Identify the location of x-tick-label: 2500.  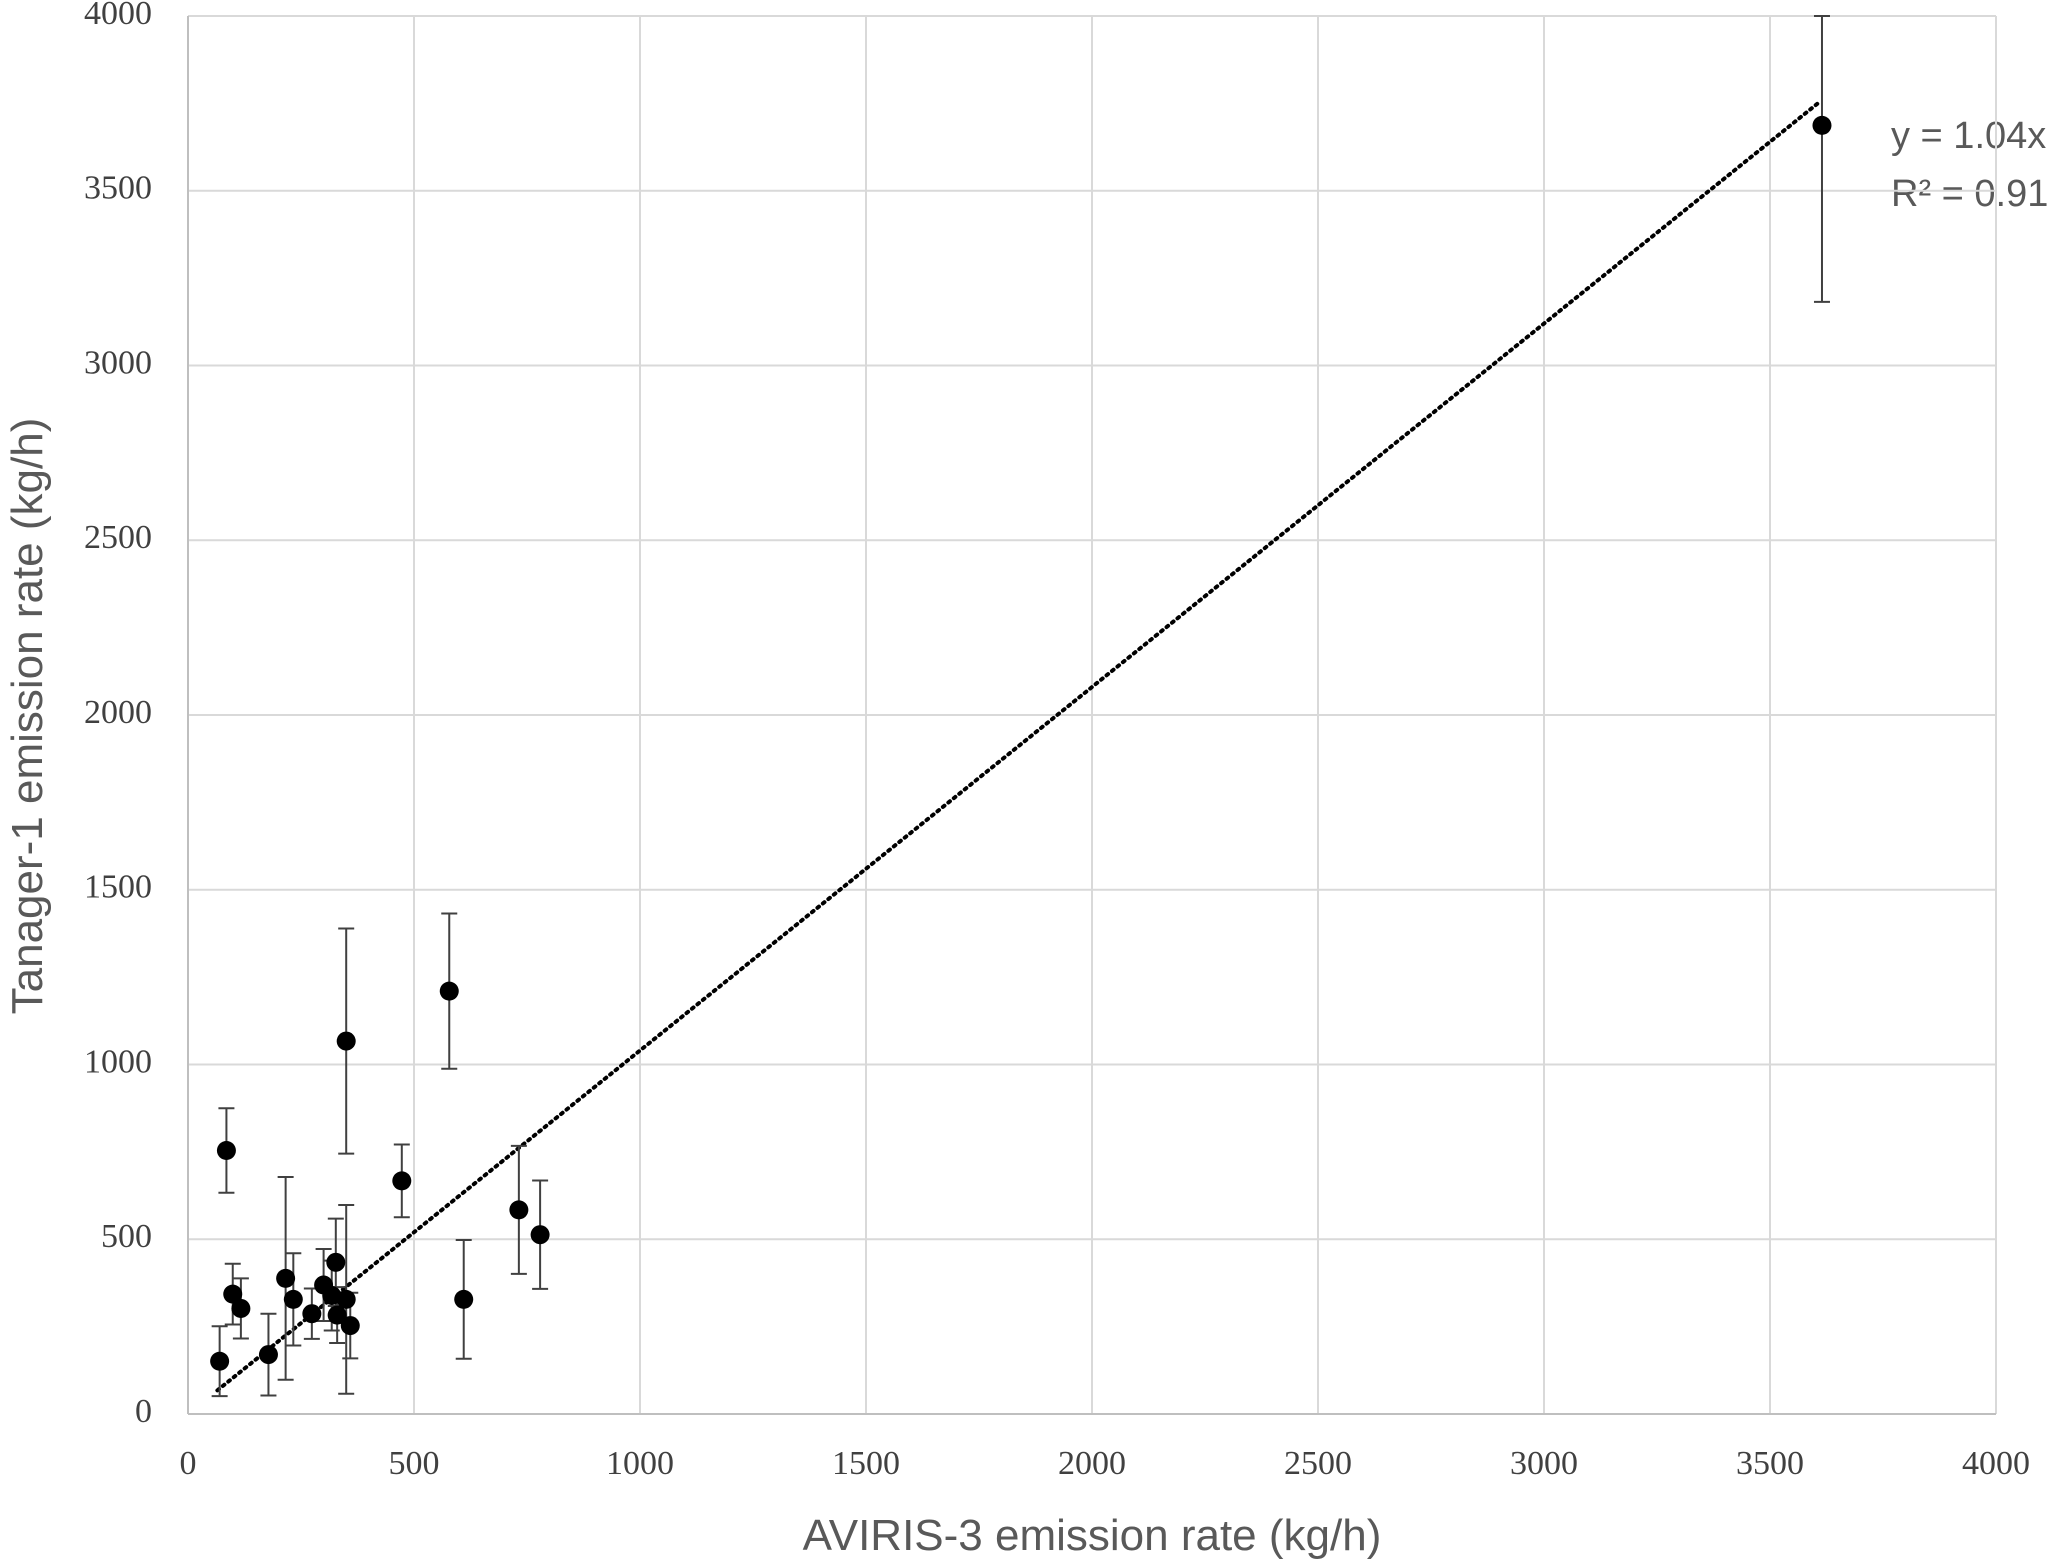
(1318, 1463).